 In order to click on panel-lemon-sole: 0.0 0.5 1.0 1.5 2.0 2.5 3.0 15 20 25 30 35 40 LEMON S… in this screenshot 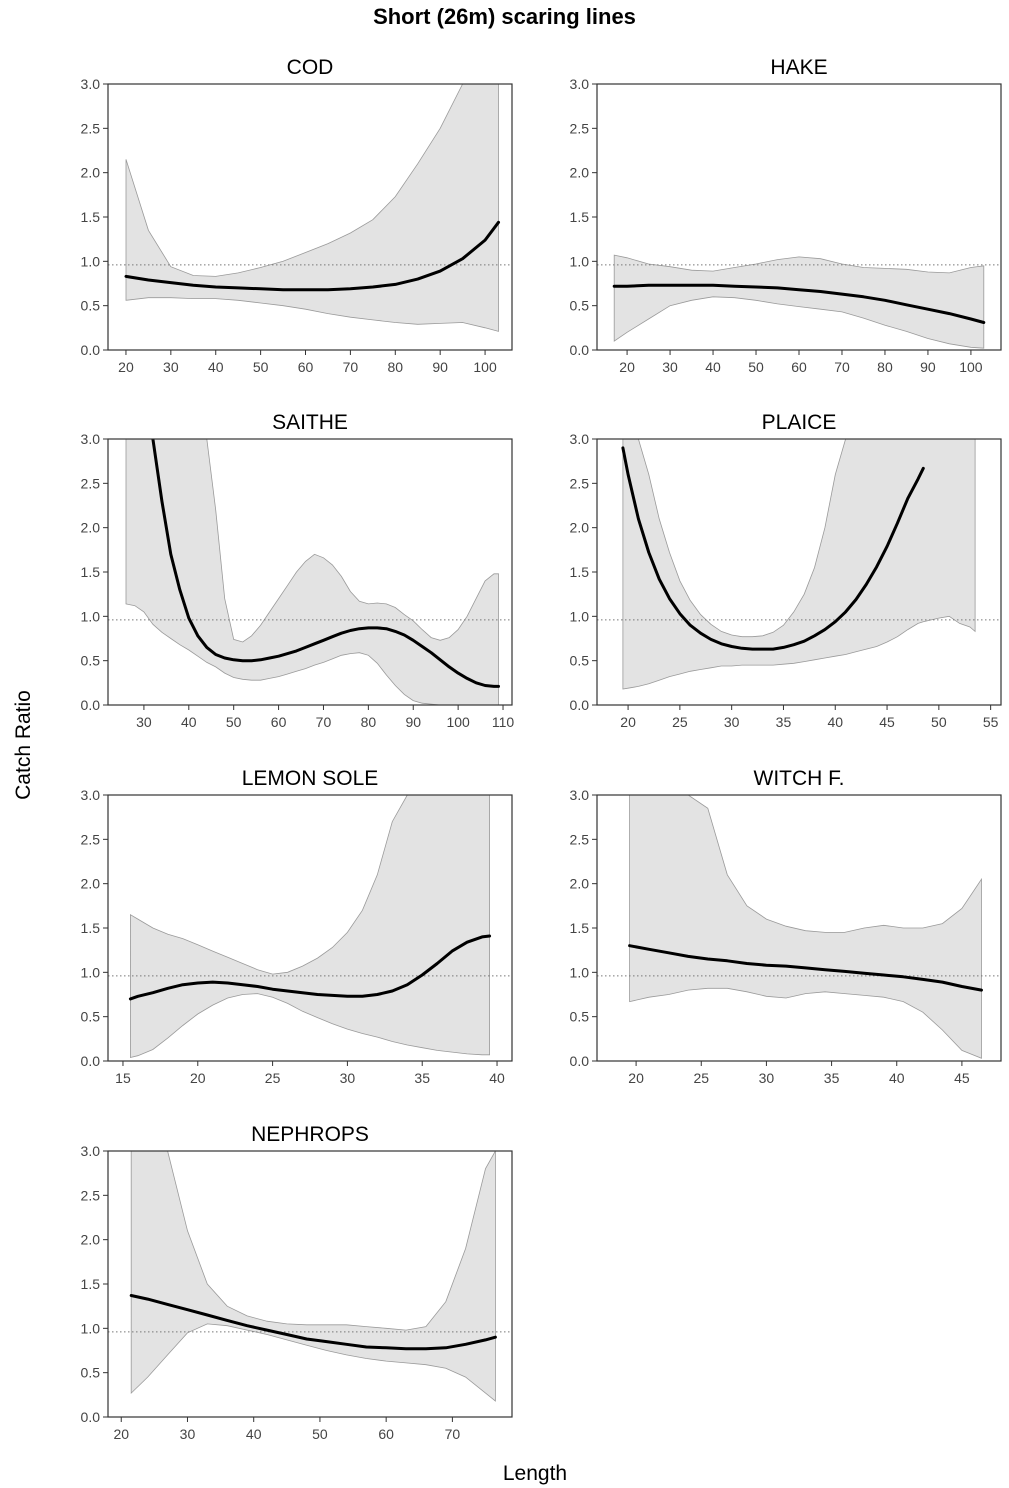, I will do `click(297, 926)`.